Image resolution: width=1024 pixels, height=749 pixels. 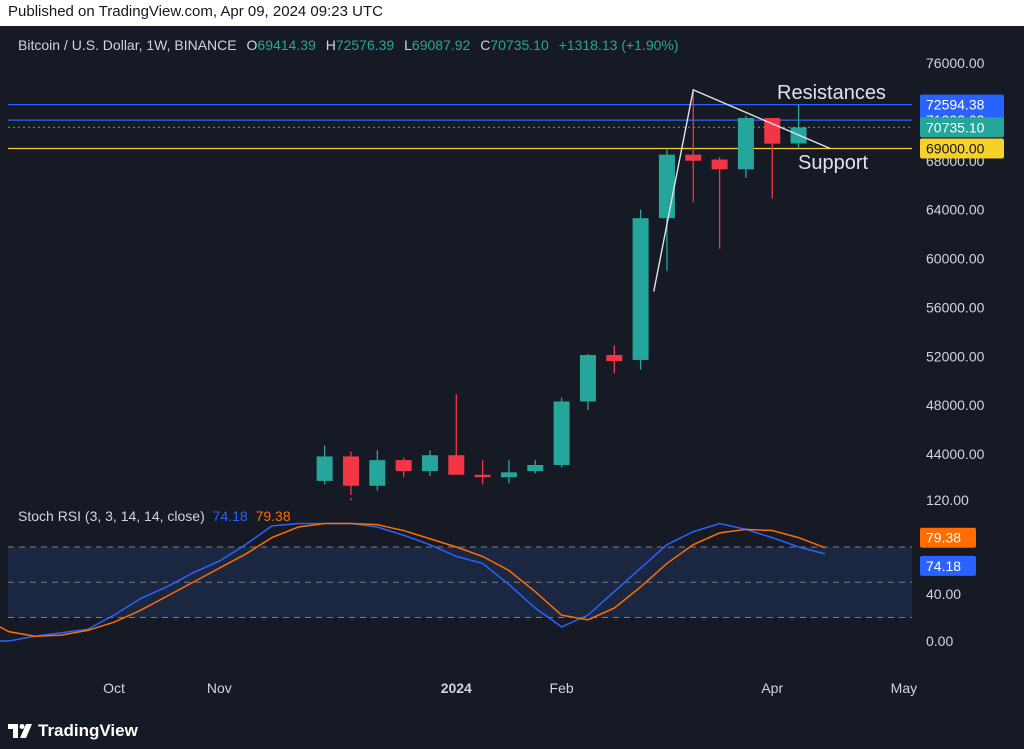 What do you see at coordinates (955, 127) in the screenshot?
I see `last-price-badge-label: 70735.10` at bounding box center [955, 127].